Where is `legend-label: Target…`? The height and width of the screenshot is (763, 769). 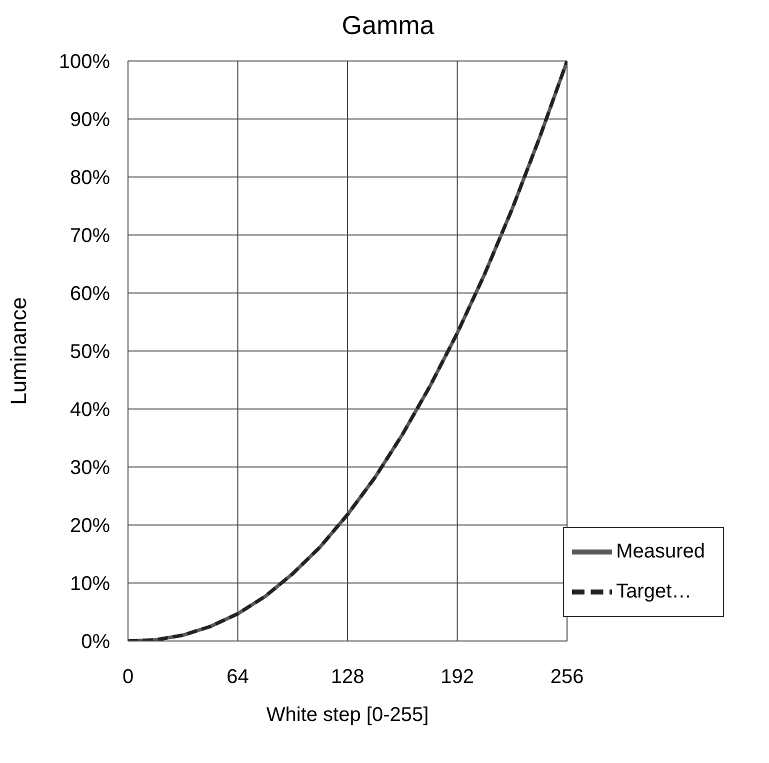 legend-label: Target… is located at coordinates (654, 591).